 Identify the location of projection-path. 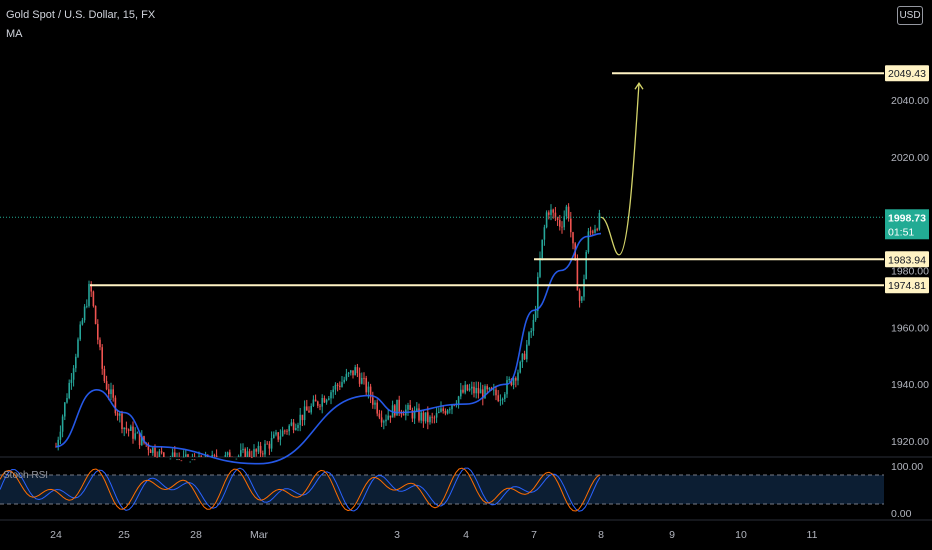
(620, 169).